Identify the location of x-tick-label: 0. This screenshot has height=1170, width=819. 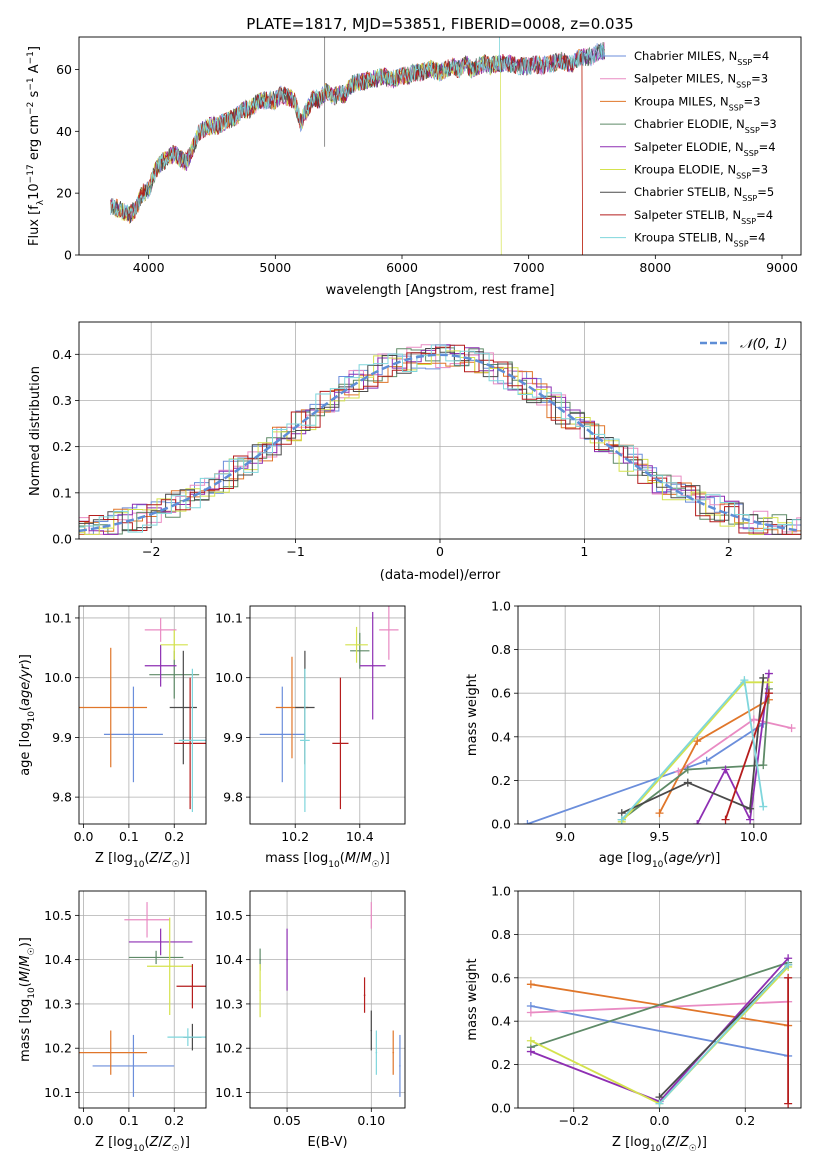
(440, 551).